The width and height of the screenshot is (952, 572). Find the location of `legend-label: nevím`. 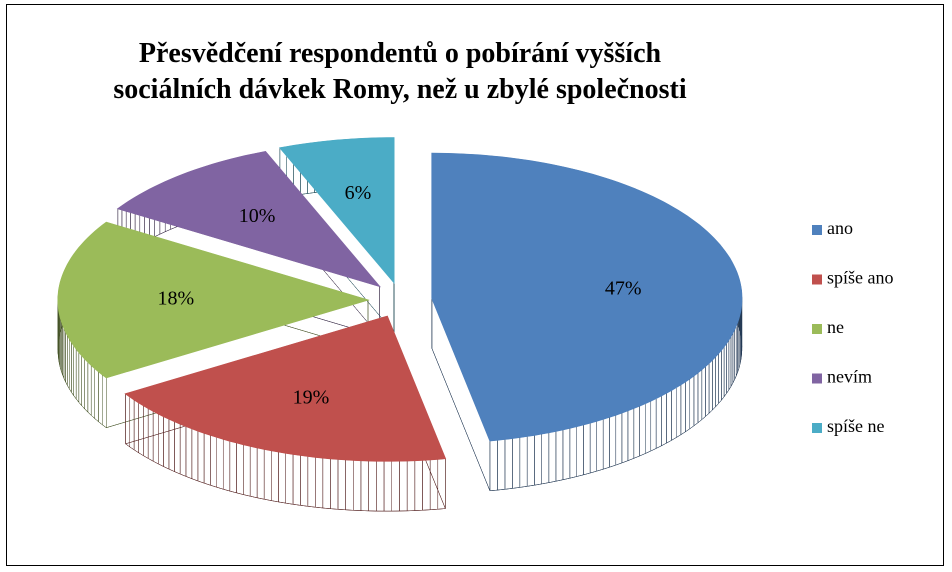

legend-label: nevím is located at coordinates (849, 377).